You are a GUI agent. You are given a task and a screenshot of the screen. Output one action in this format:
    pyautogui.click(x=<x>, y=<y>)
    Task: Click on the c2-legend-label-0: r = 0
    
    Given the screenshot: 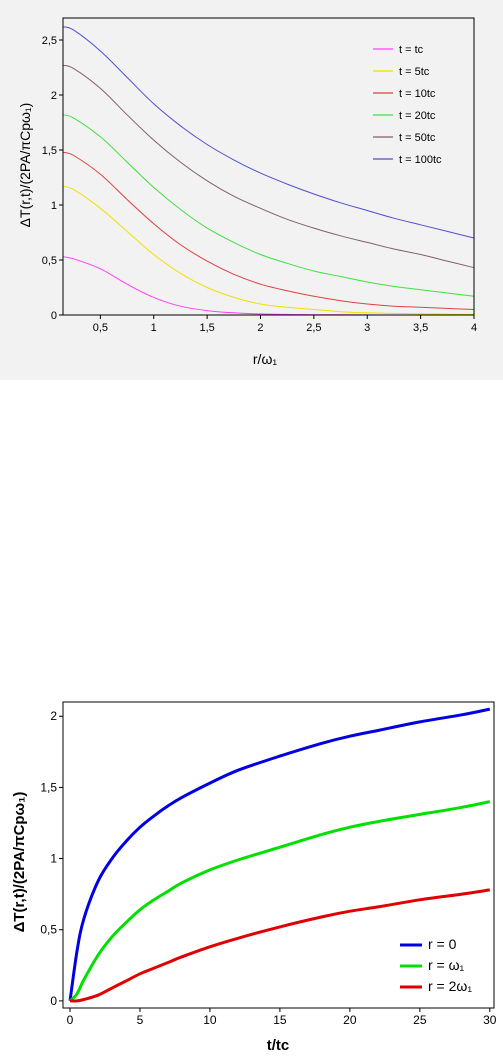 What is the action you would take?
    pyautogui.click(x=442, y=944)
    